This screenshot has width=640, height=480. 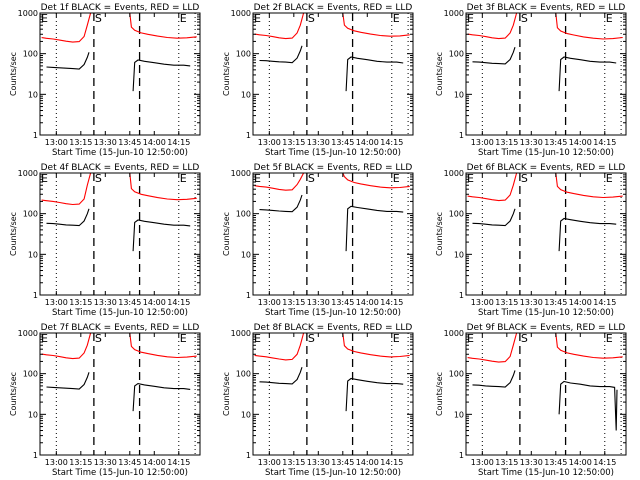 What do you see at coordinates (120, 168) in the screenshot?
I see `panel-title: Det 4f BLACK = Events, RED = LLD` at bounding box center [120, 168].